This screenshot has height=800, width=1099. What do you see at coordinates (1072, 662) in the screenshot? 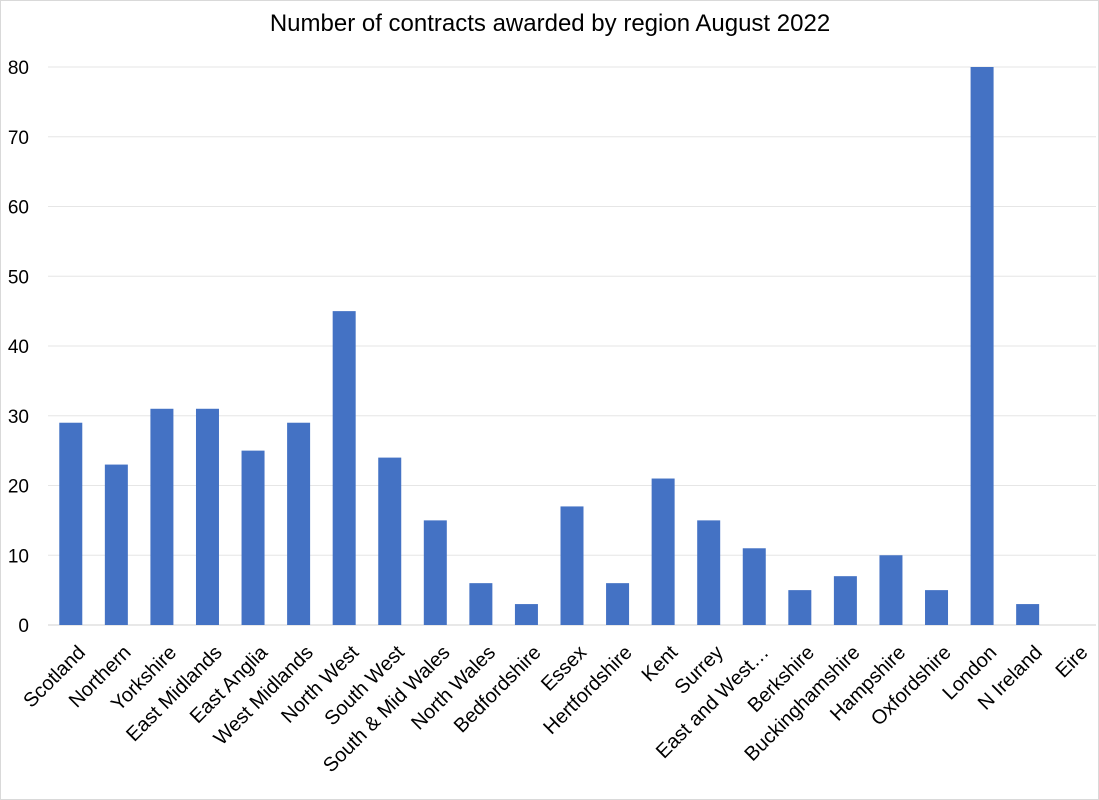
I see `x-category-label: Eire` at bounding box center [1072, 662].